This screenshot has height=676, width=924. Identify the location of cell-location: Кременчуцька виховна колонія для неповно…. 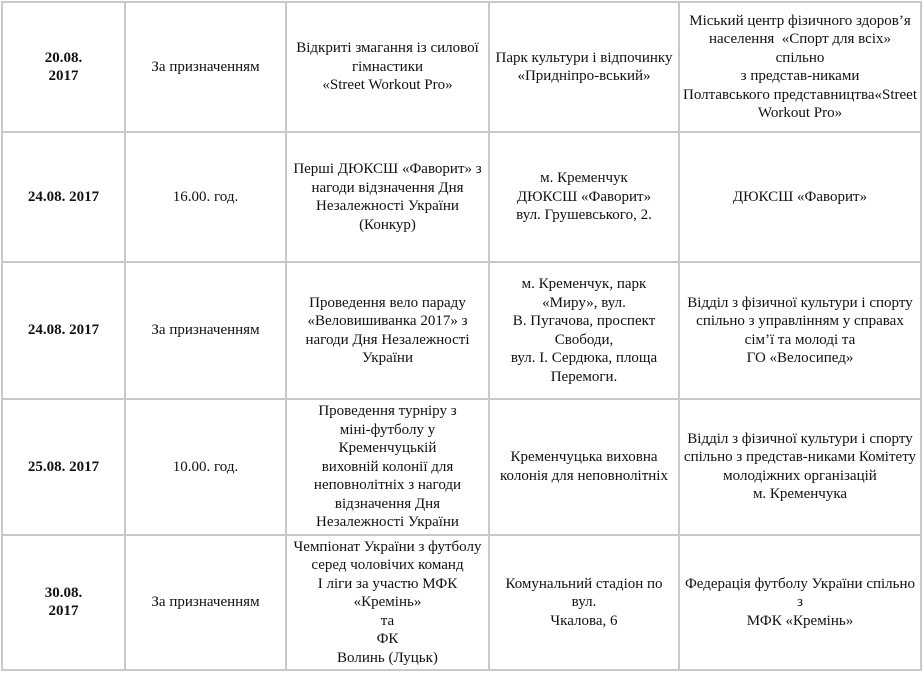
(584, 467).